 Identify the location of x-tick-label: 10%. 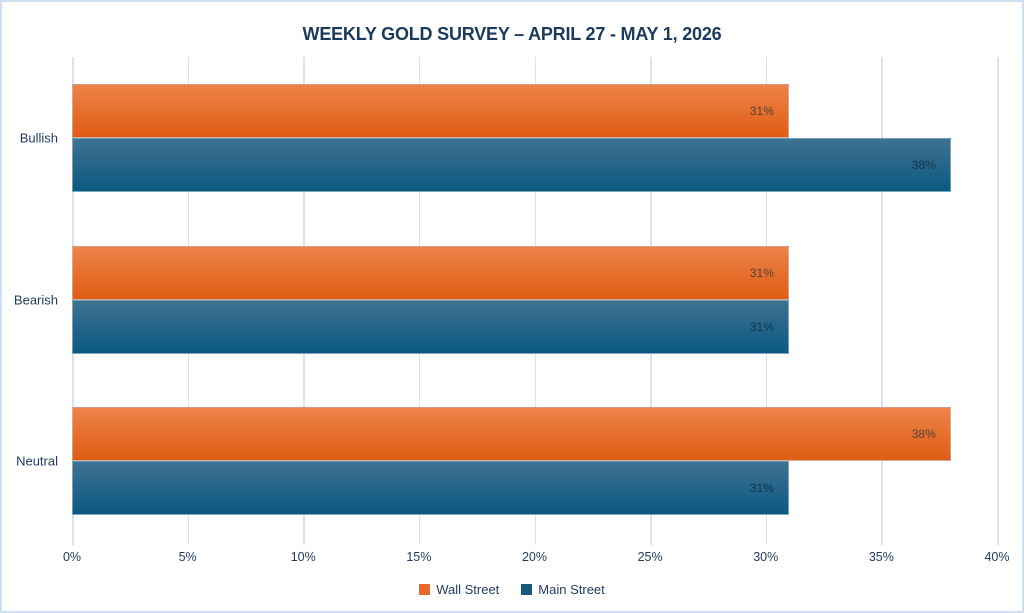
(303, 557).